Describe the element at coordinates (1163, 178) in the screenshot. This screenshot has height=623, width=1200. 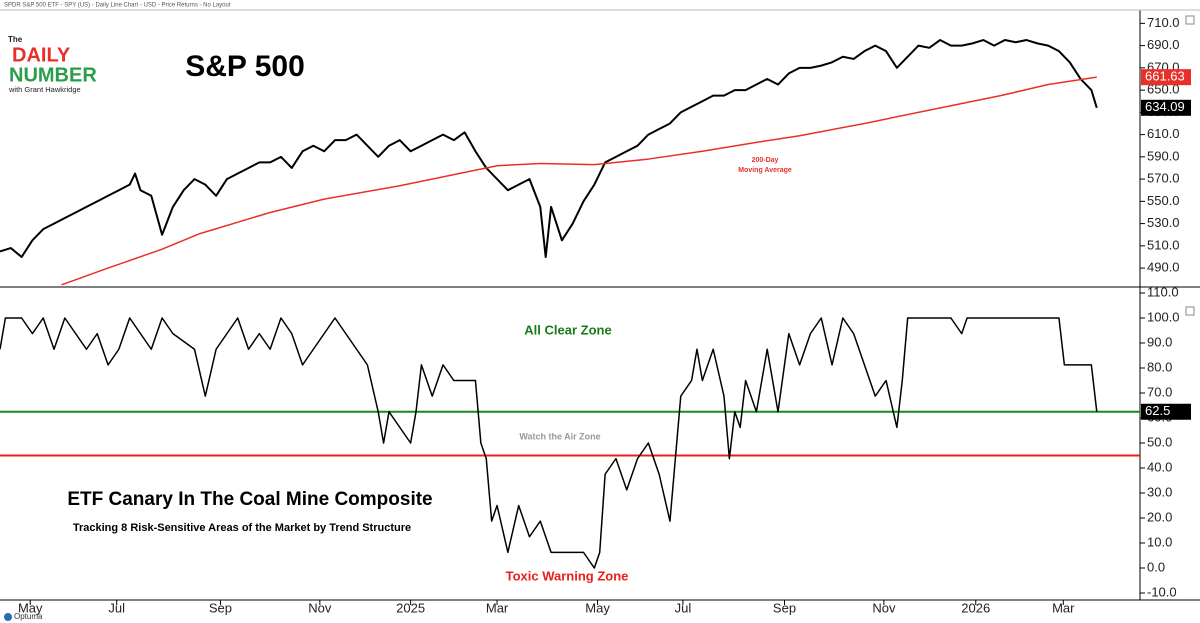
I see `y-tick-label: 570.0` at that location.